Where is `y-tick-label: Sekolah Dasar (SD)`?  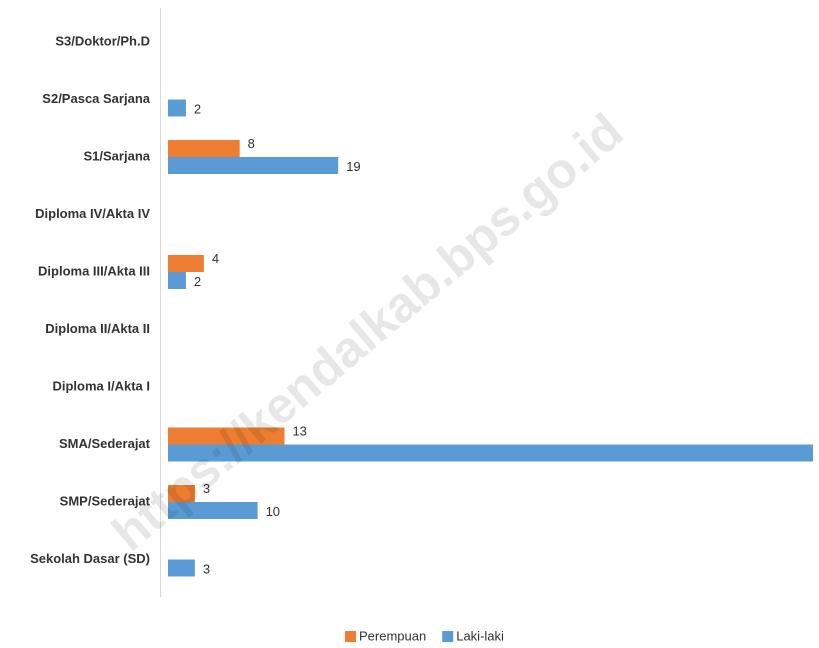
y-tick-label: Sekolah Dasar (SD) is located at coordinates (90, 558).